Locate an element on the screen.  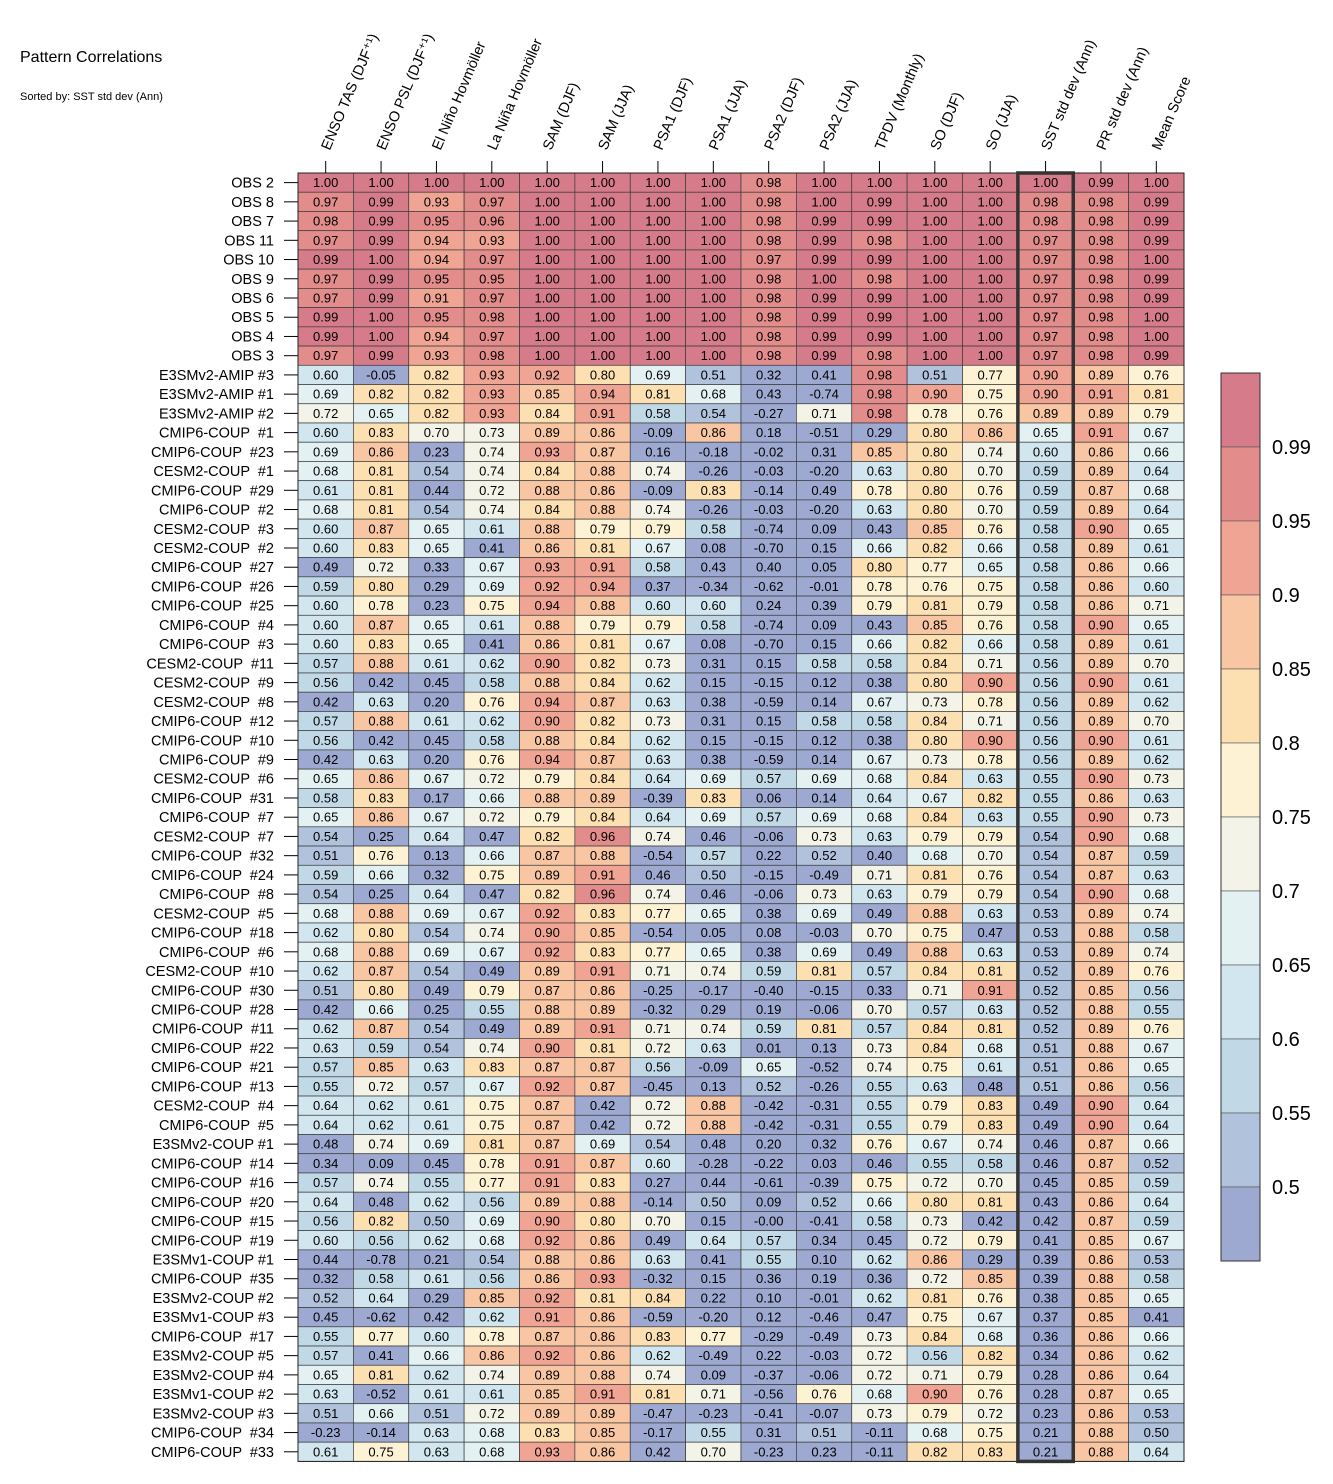
cell-value-label: 0.62 is located at coordinates (491, 1317).